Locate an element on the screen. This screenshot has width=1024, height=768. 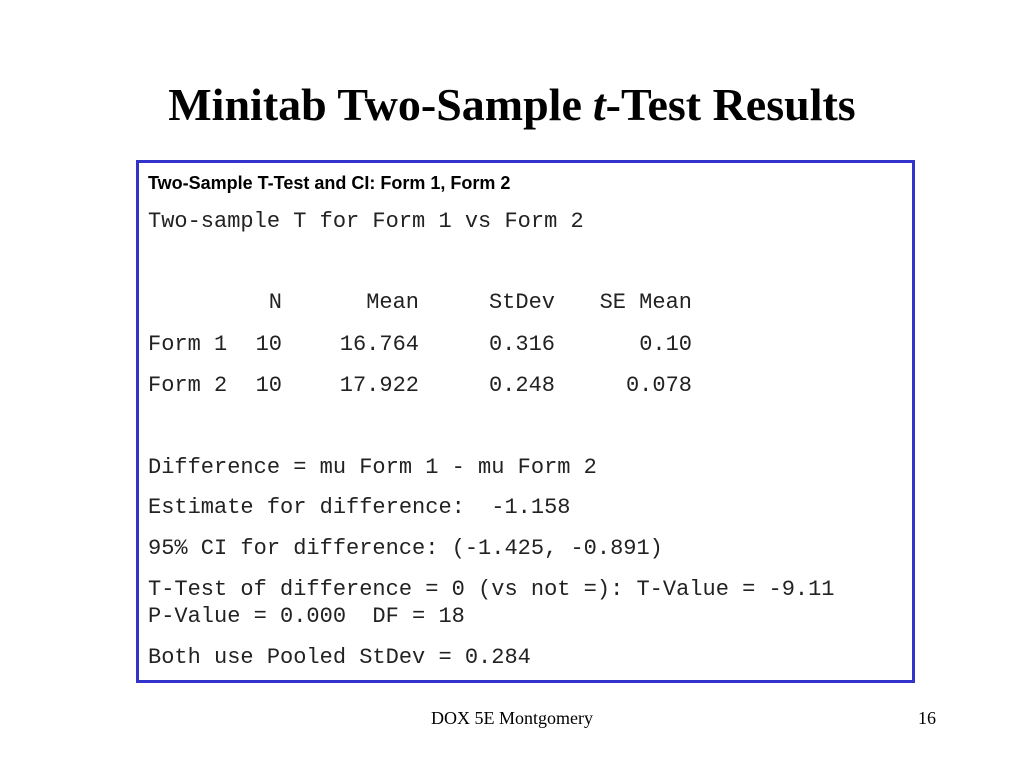
table-cell: 0.316 is located at coordinates (521, 344).